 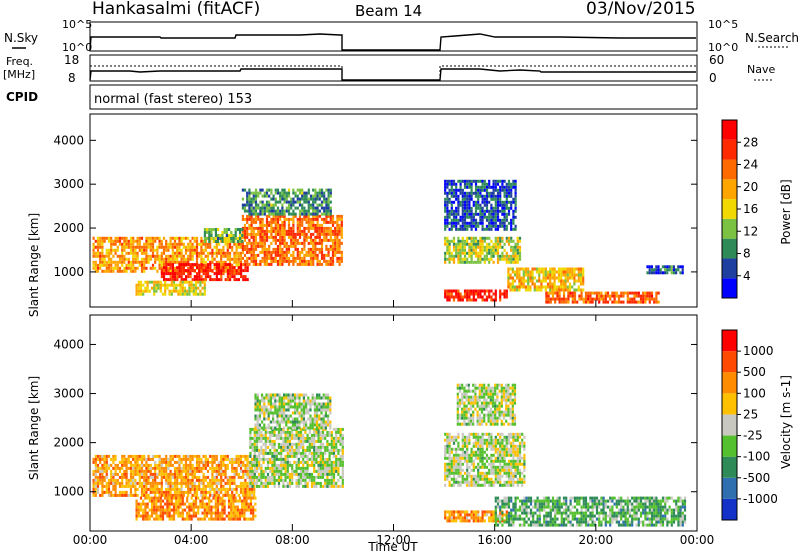 I want to click on nsearch-tick-top: 10^5, so click(x=723, y=24).